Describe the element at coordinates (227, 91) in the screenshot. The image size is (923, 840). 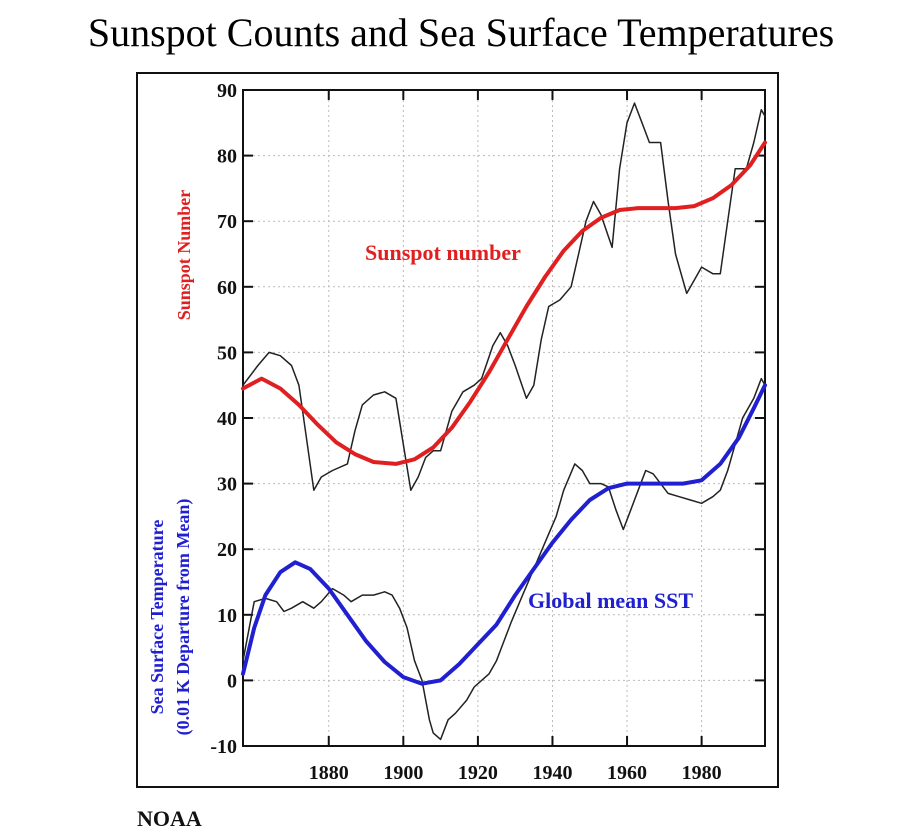
I see `y-tick-label: 90` at that location.